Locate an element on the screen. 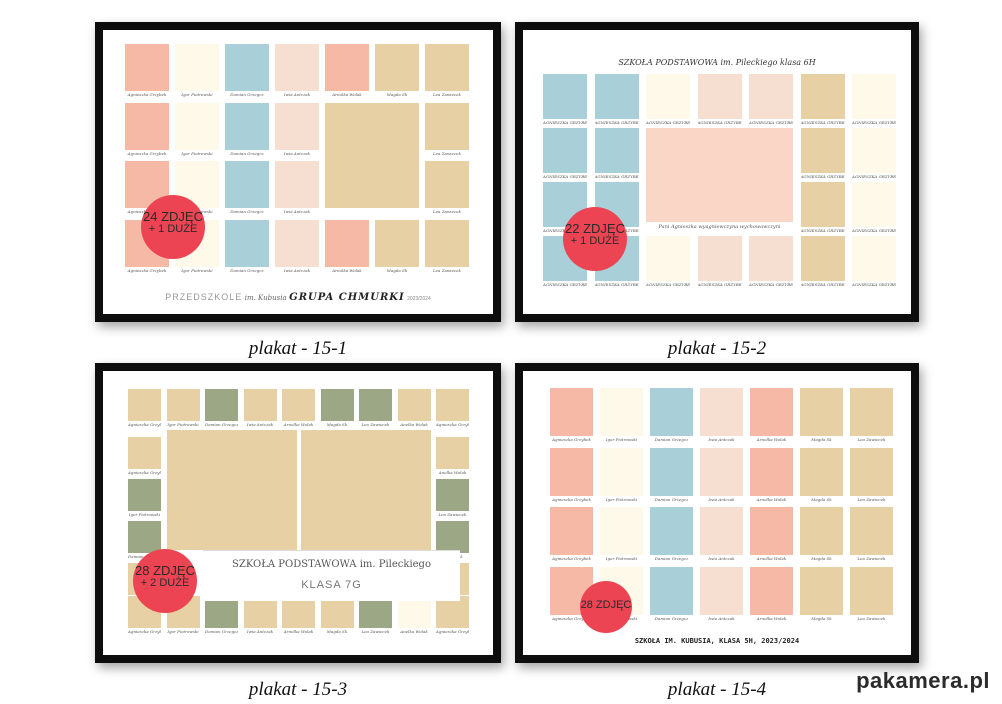 The height and width of the screenshot is (704, 1002). caption-15-1: plakat - 15-1 is located at coordinates (298, 348).